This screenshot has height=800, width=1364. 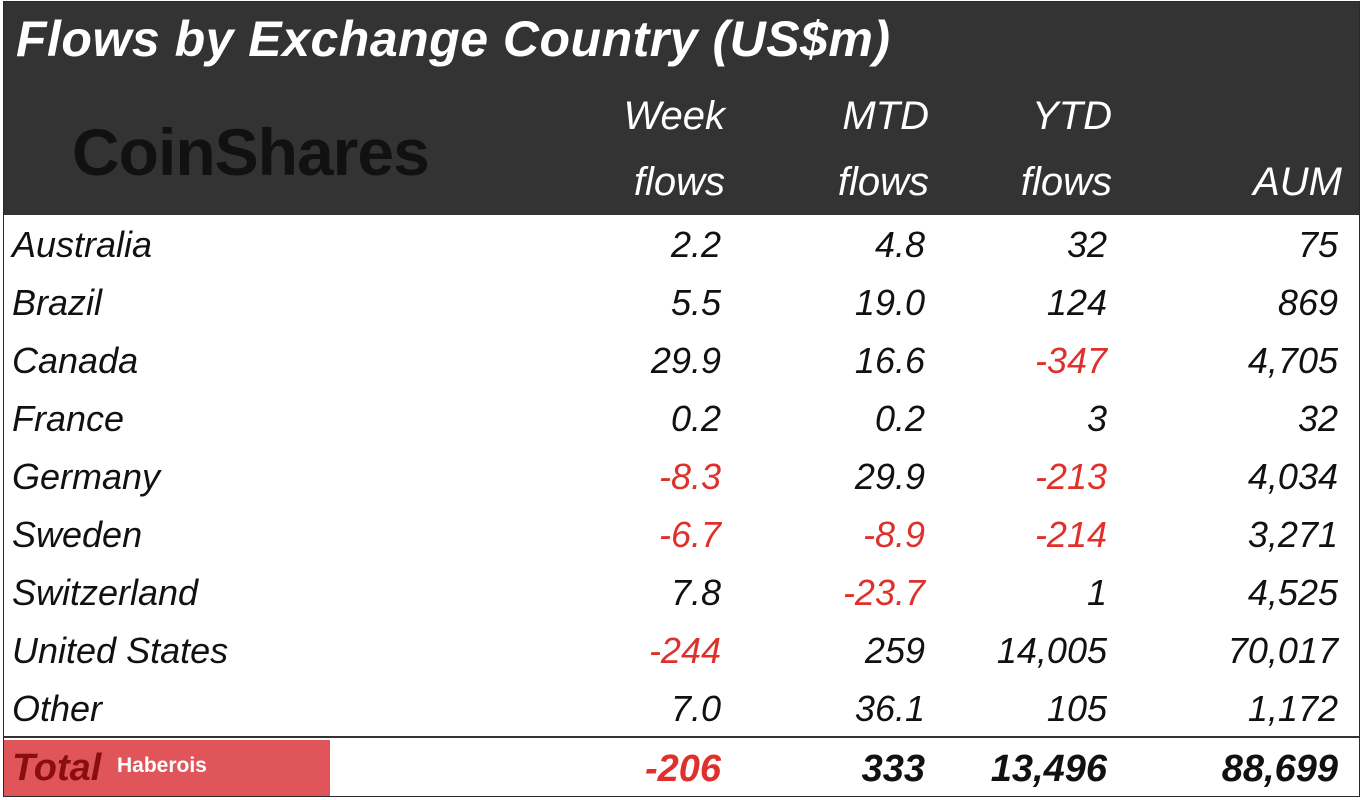 I want to click on week-value: 2.2, so click(x=695, y=244).